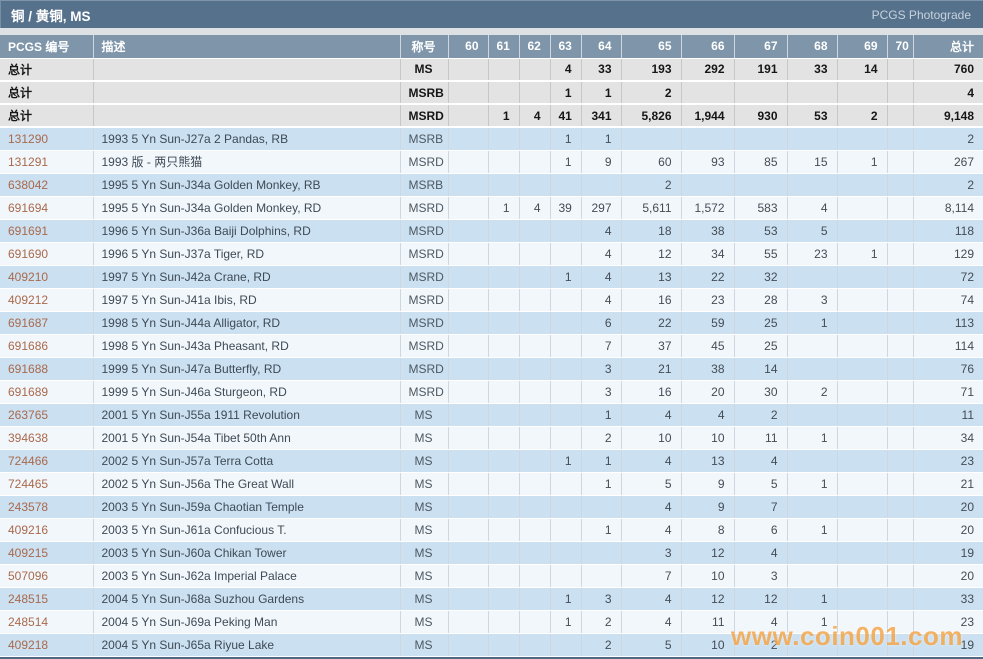 The height and width of the screenshot is (659, 983). I want to click on column-header-grade-64: 64, so click(601, 47).